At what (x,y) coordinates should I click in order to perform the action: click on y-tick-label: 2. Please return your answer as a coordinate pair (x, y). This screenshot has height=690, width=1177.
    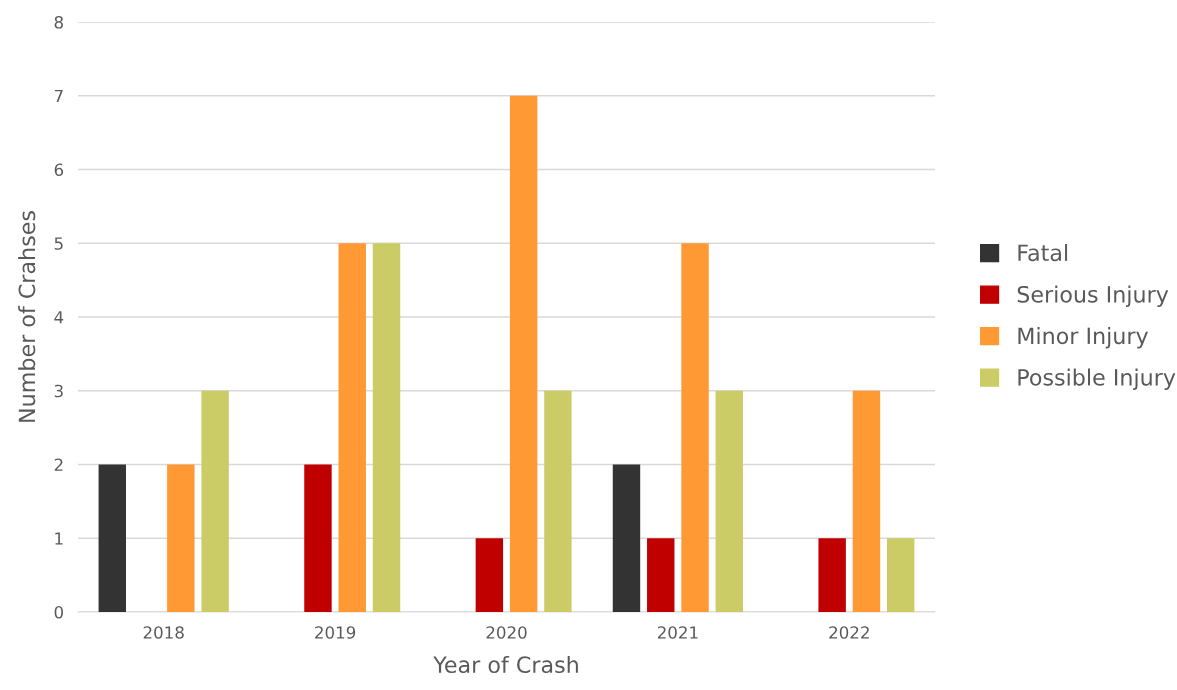
    Looking at the image, I should click on (58, 464).